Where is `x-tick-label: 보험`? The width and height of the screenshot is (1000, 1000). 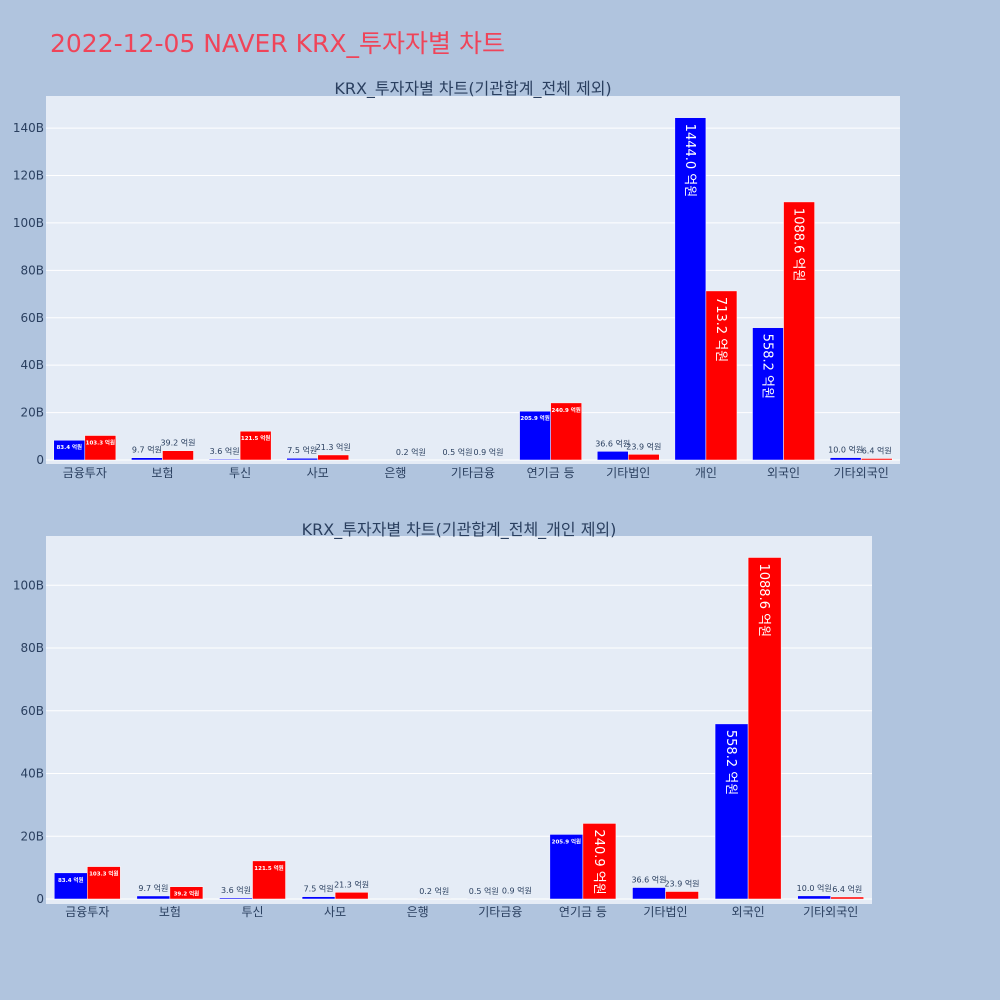 x-tick-label: 보험 is located at coordinates (162, 473).